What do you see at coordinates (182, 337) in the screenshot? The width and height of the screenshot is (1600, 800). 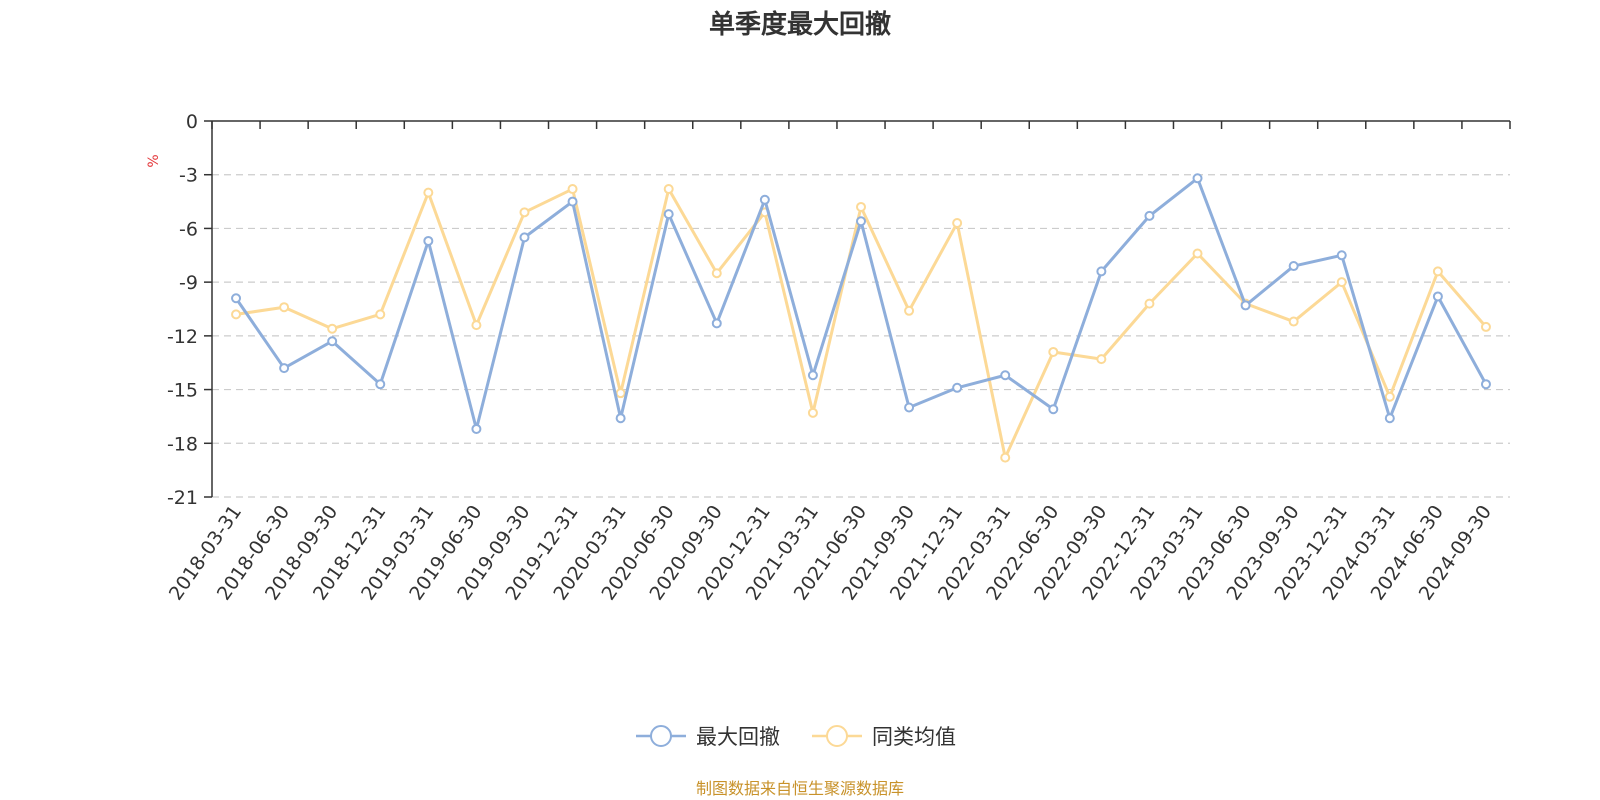 I see `y-tick-label: -12` at bounding box center [182, 337].